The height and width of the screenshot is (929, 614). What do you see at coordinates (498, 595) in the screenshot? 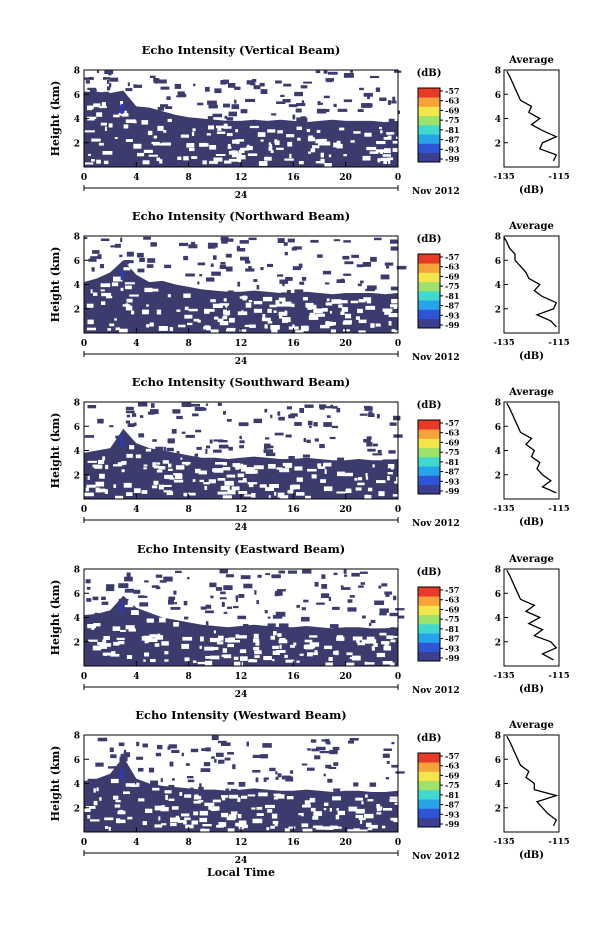
I see `average-y-tick-label: 6` at bounding box center [498, 595].